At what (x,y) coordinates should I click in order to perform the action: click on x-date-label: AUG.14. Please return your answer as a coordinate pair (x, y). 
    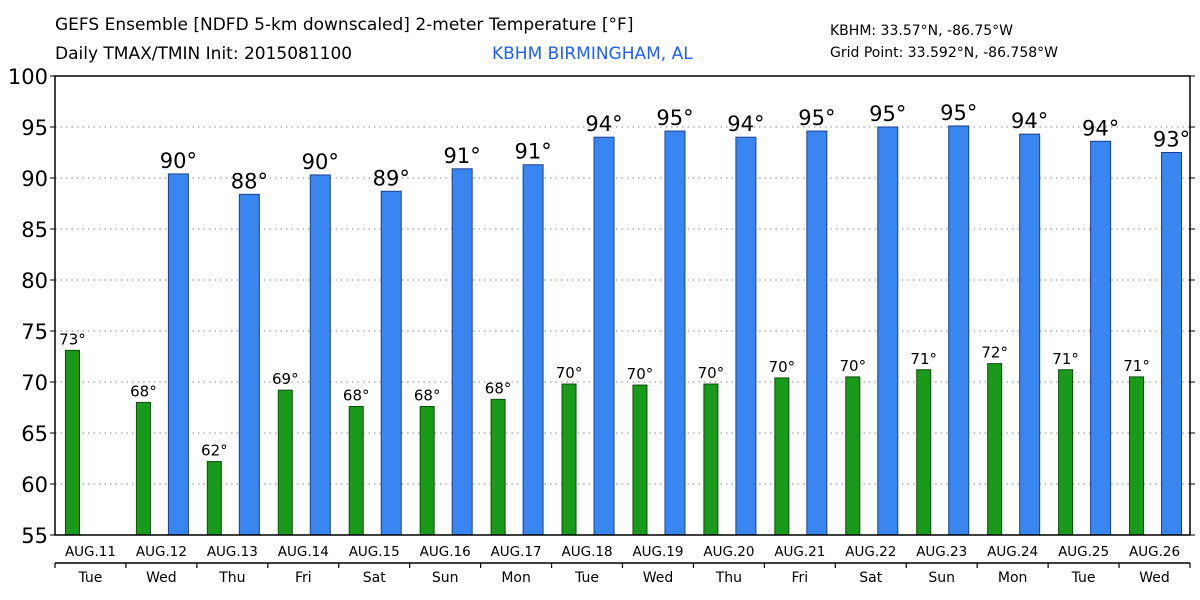
    Looking at the image, I should click on (303, 552).